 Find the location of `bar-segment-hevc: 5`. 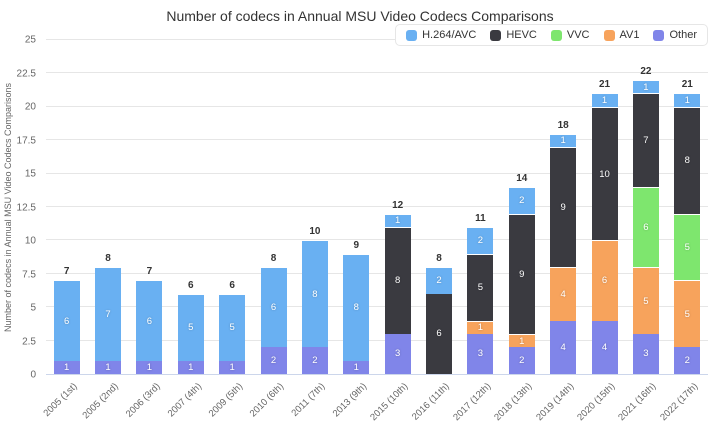

bar-segment-hevc: 5 is located at coordinates (480, 287).